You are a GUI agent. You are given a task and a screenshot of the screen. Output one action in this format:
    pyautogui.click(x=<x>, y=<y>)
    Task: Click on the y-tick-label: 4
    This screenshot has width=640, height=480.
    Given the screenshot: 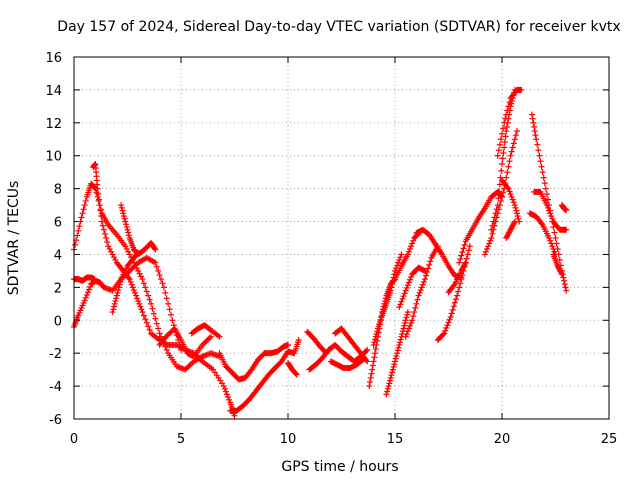 What is the action you would take?
    pyautogui.click(x=58, y=255)
    